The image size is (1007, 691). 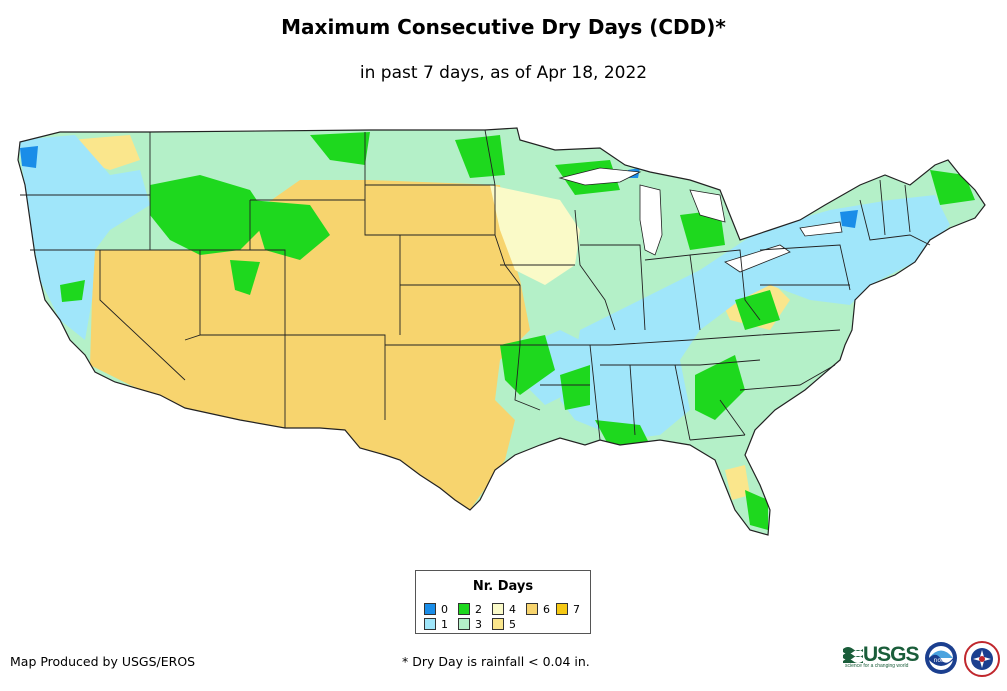 I want to click on legend: Nr. Days 0 1 2 3 4 5 6 7, so click(x=503, y=602).